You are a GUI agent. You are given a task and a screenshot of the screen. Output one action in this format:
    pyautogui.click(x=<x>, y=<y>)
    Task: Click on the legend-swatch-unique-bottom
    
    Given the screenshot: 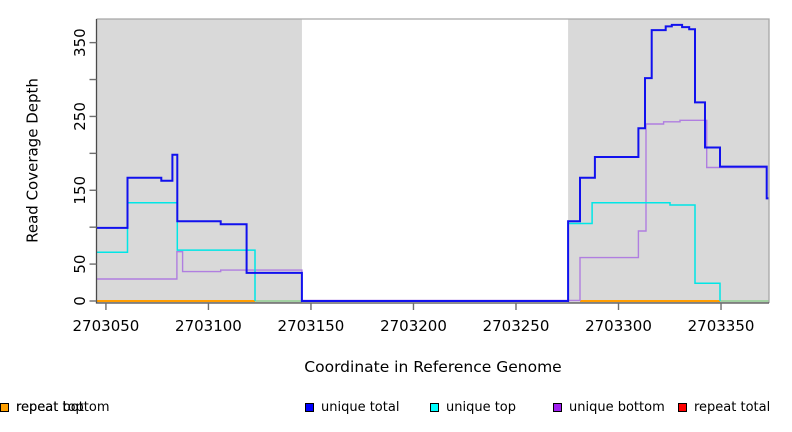 What is the action you would take?
    pyautogui.click(x=557, y=407)
    